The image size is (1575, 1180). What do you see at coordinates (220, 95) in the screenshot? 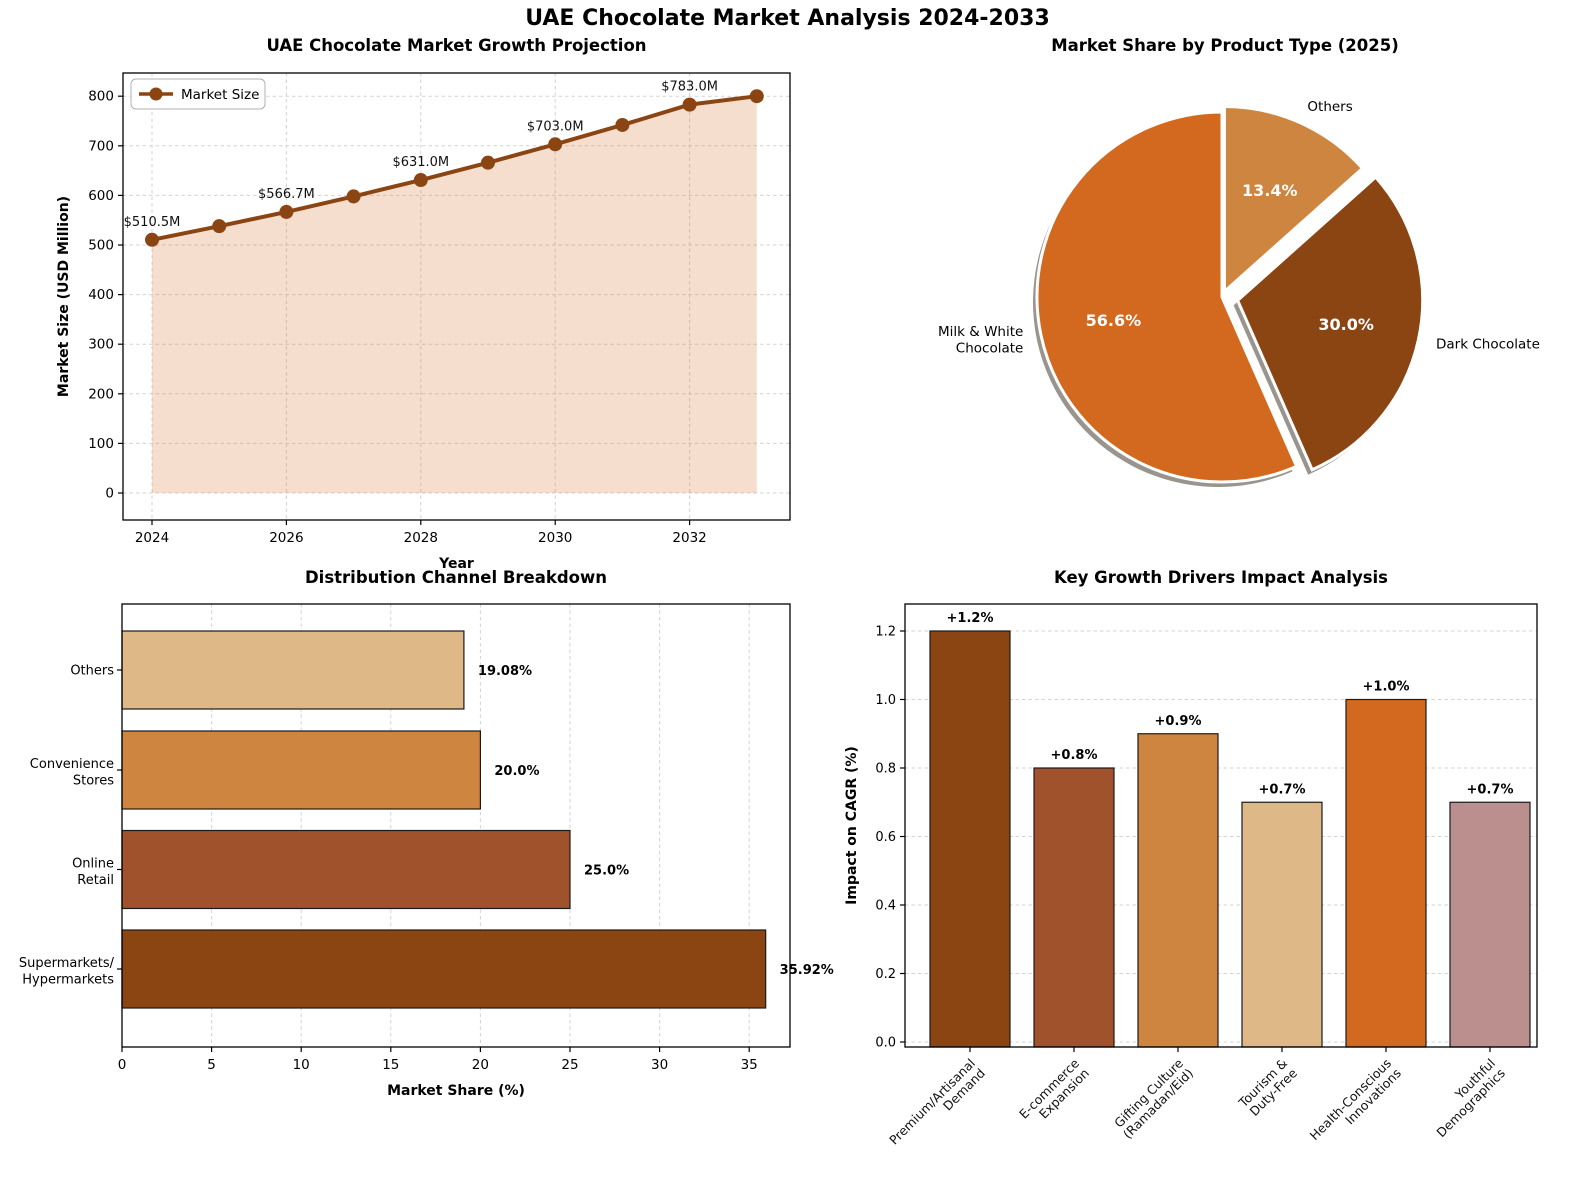
I see `legend-label: Market Size` at bounding box center [220, 95].